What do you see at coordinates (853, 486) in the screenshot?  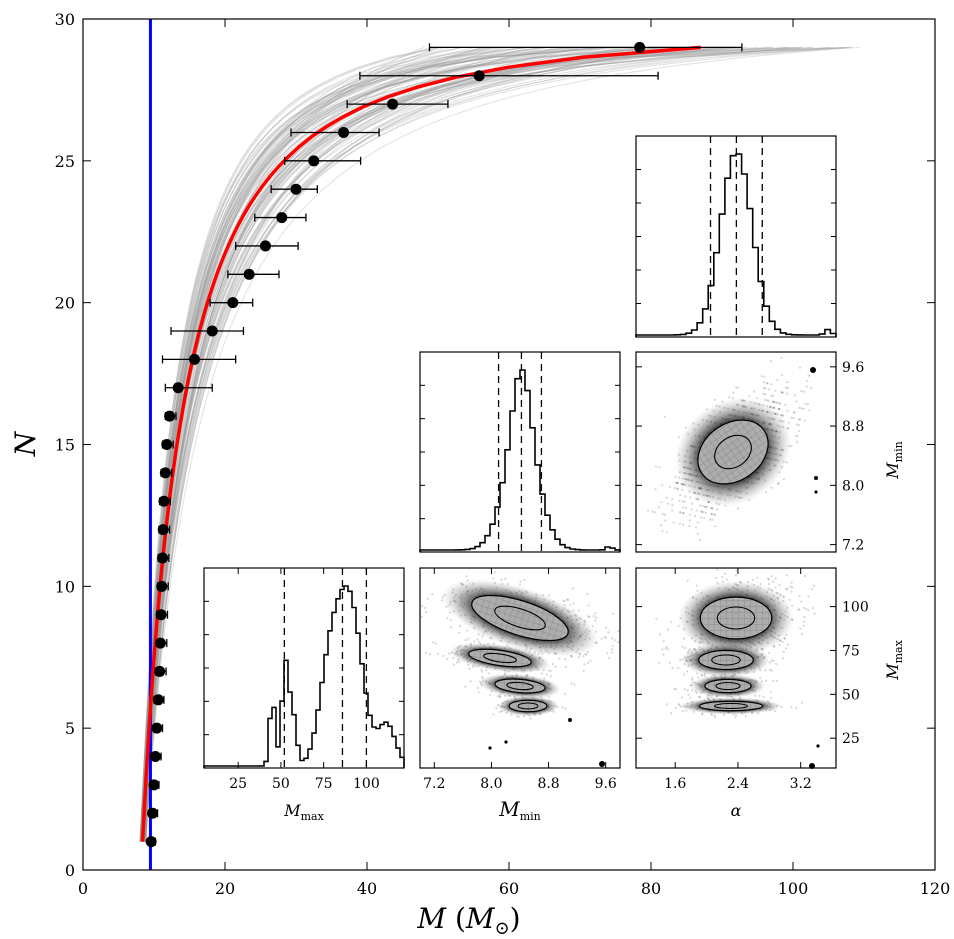 I see `y-tick-label: 8.0` at bounding box center [853, 486].